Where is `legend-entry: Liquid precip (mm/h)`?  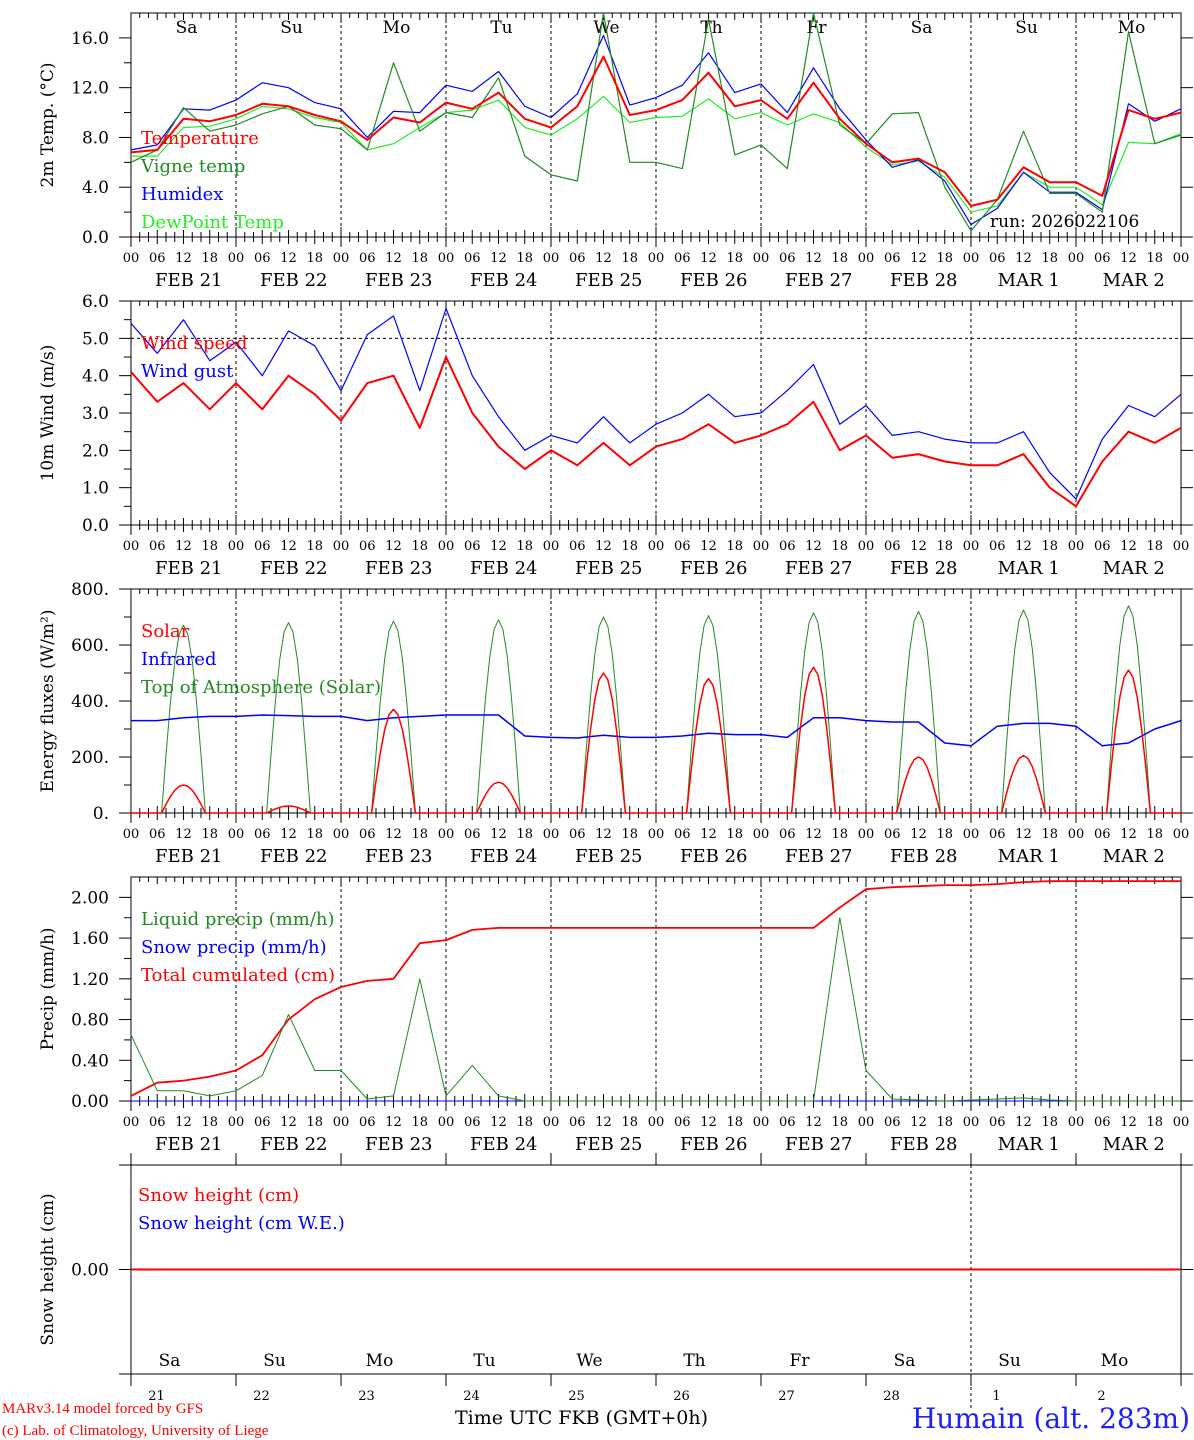
legend-entry: Liquid precip (mm/h) is located at coordinates (238, 919).